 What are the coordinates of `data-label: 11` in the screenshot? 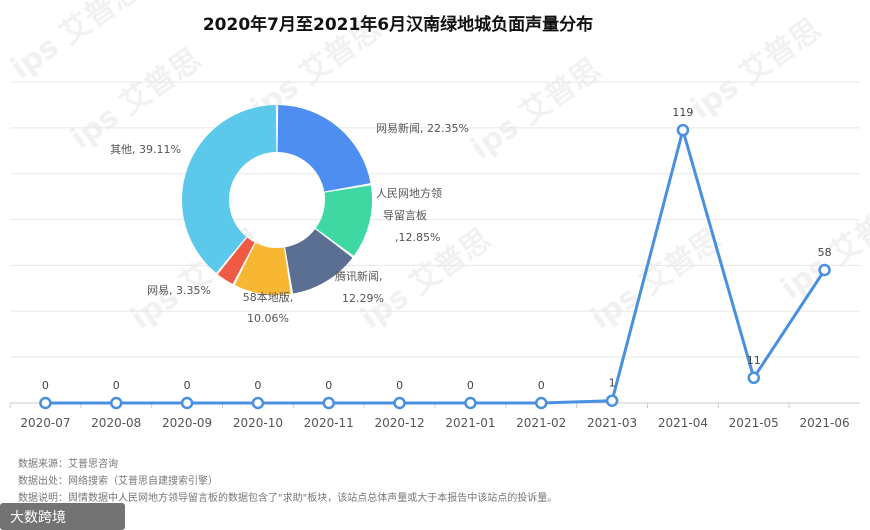 It's located at (754, 360).